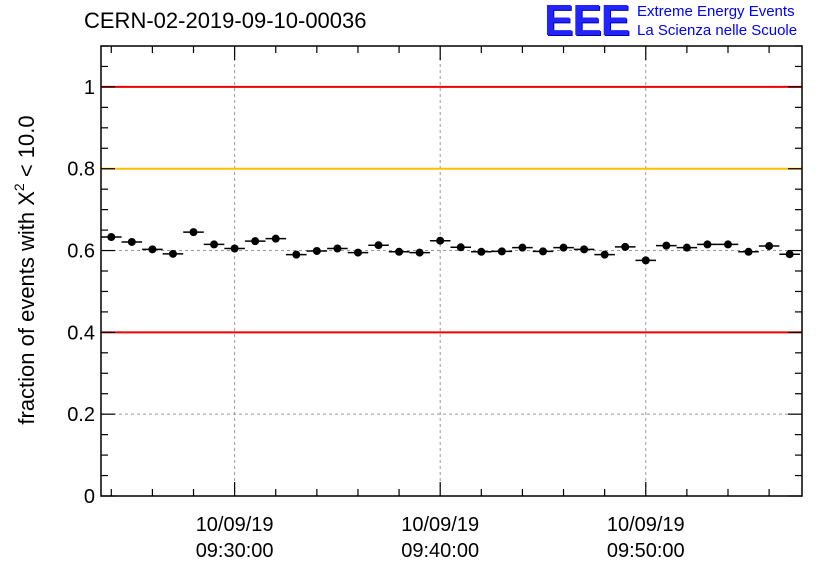  What do you see at coordinates (587, 22) in the screenshot?
I see `eee-logo-mark: EEE` at bounding box center [587, 22].